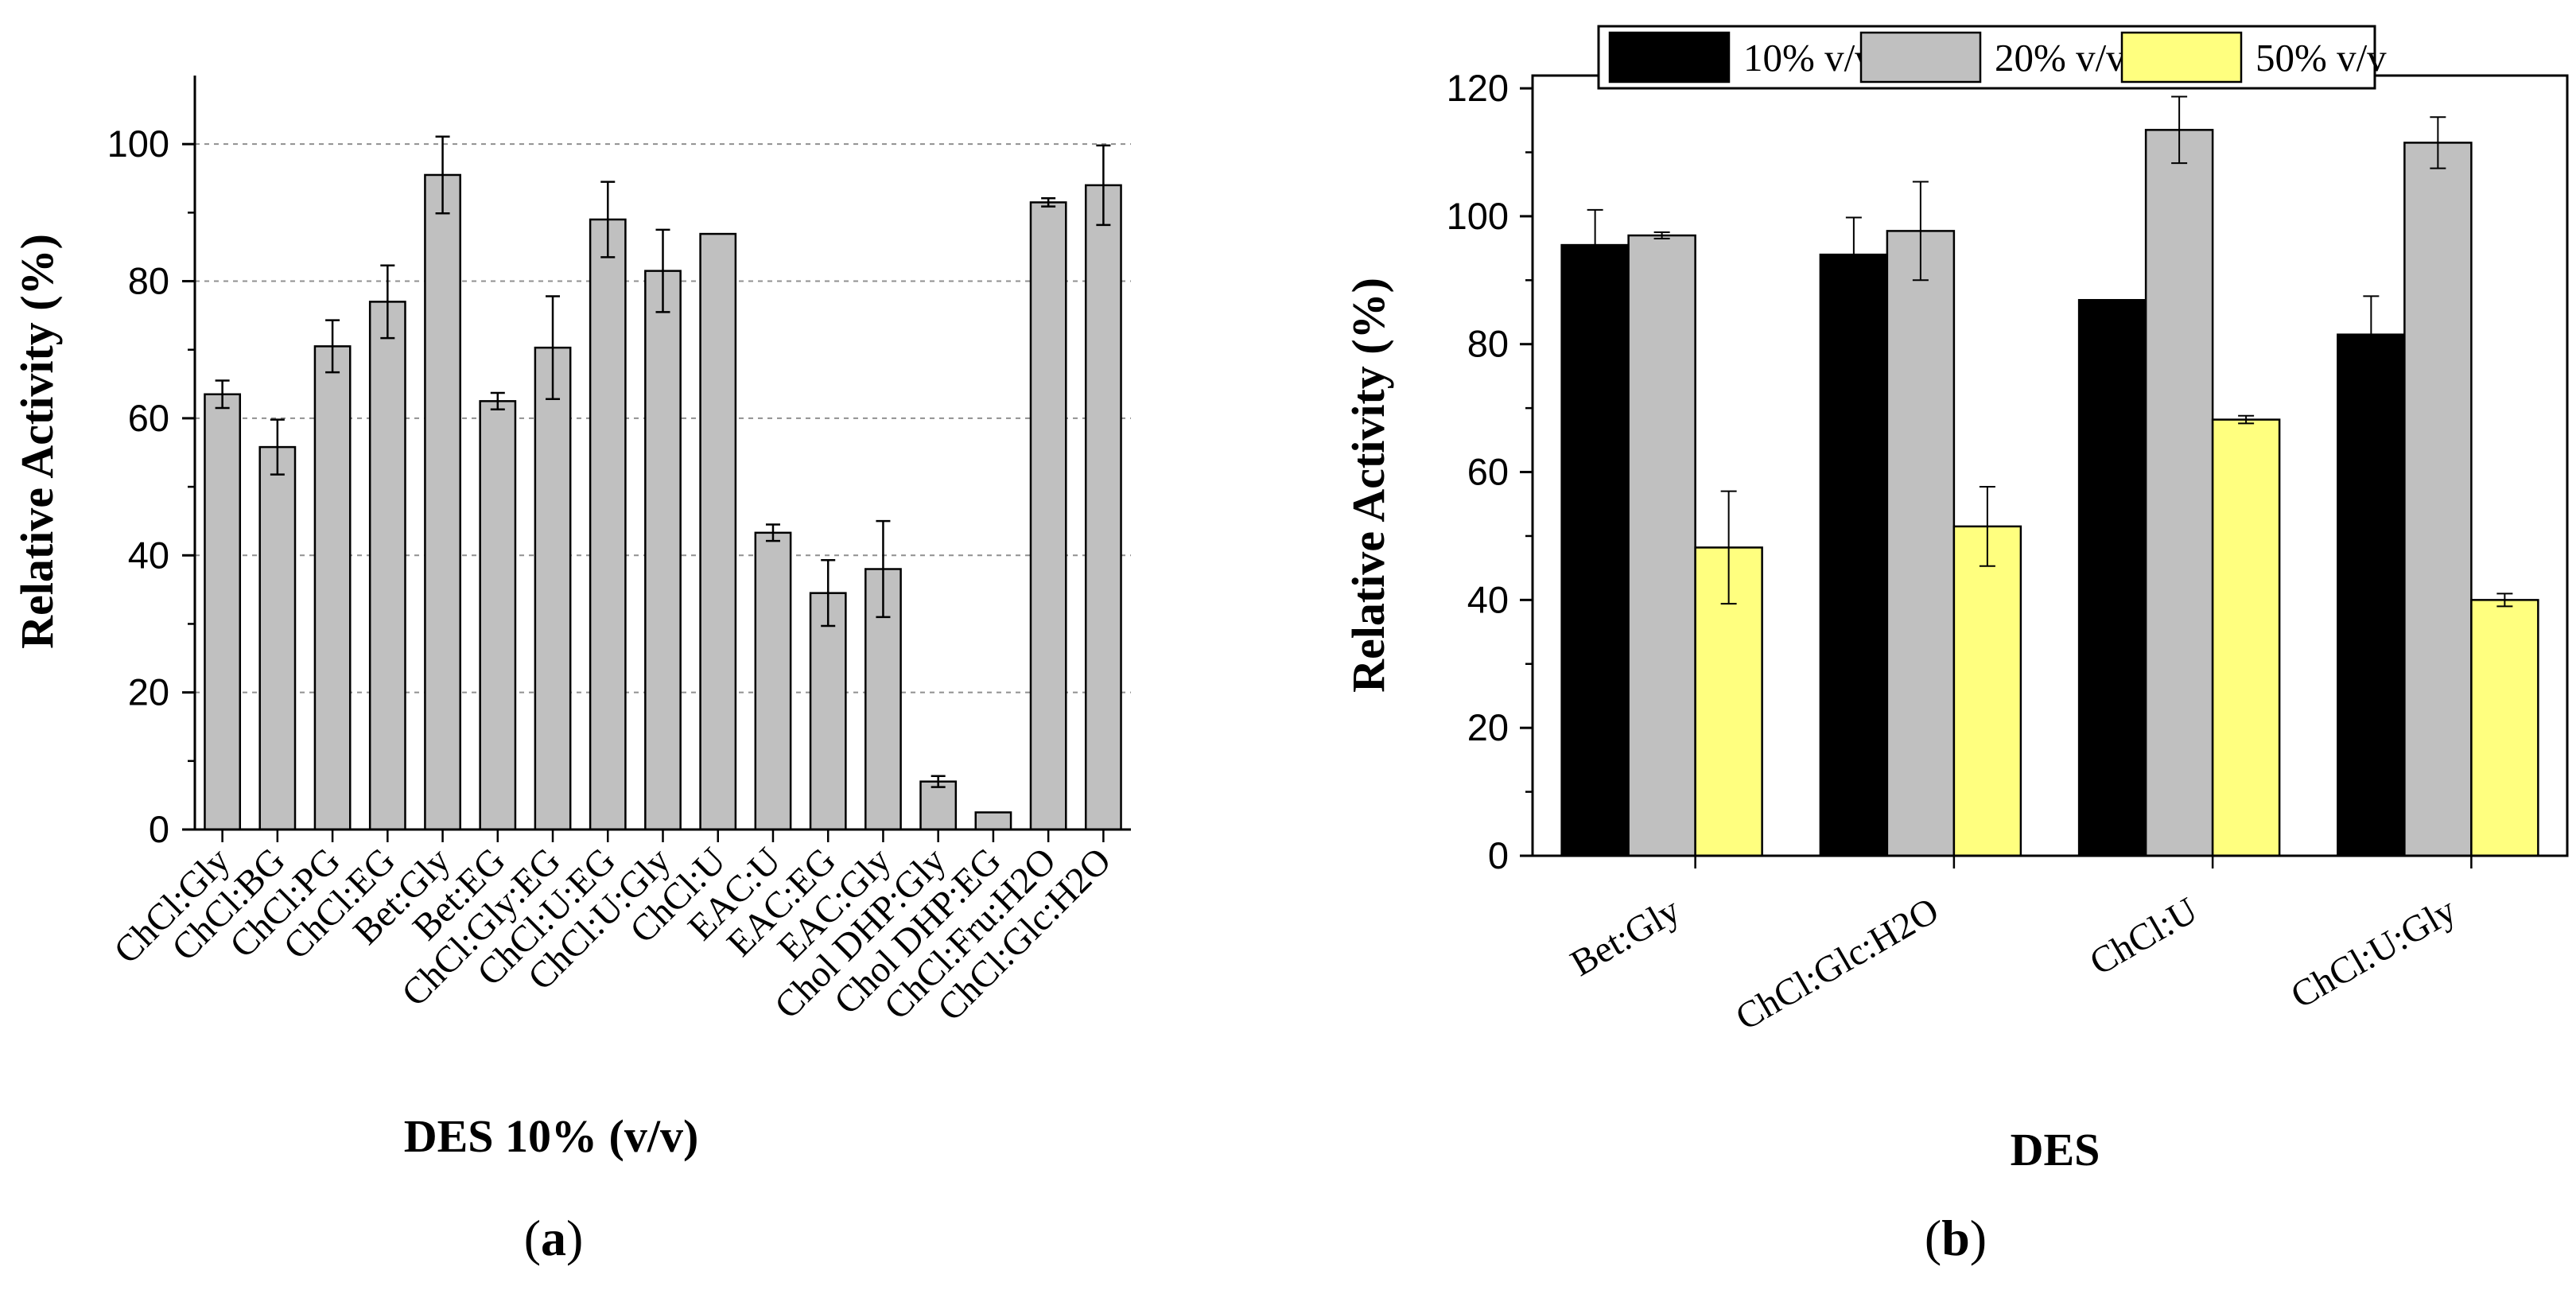 The width and height of the screenshot is (2576, 1290). What do you see at coordinates (2055, 1149) in the screenshot?
I see `x-axis-title: DES` at bounding box center [2055, 1149].